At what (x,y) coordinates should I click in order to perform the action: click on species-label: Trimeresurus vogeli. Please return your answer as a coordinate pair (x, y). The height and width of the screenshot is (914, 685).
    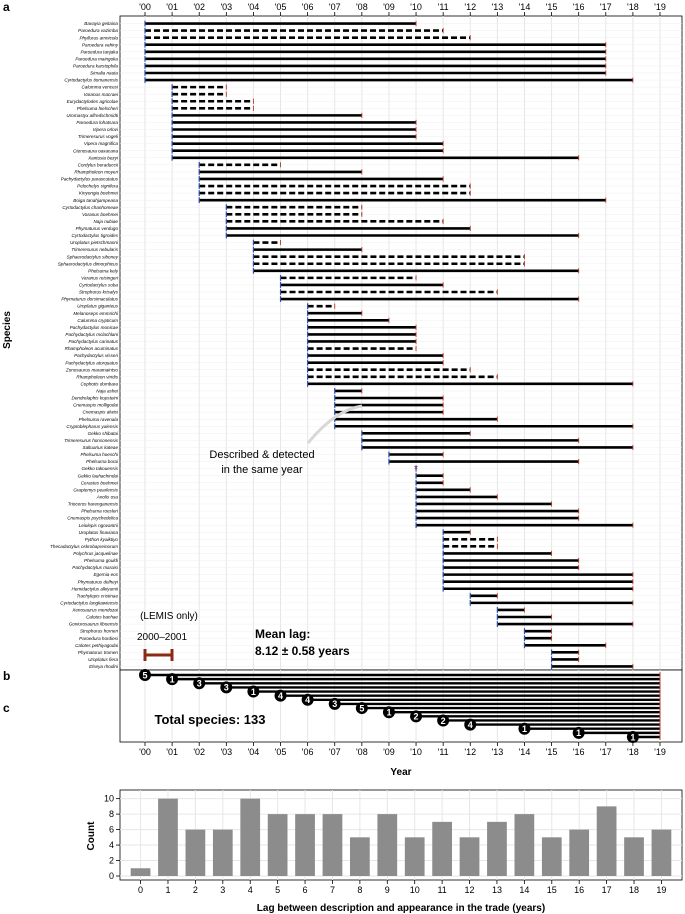
    Looking at the image, I should click on (98, 136).